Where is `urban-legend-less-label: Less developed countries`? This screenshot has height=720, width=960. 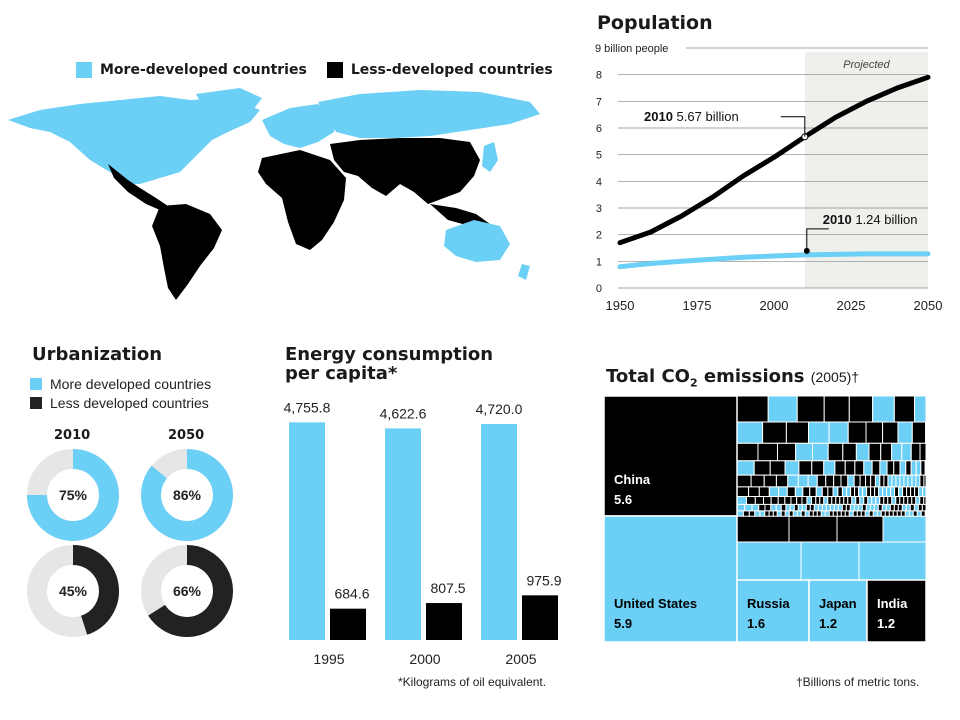 urban-legend-less-label: Less developed countries is located at coordinates (129, 403).